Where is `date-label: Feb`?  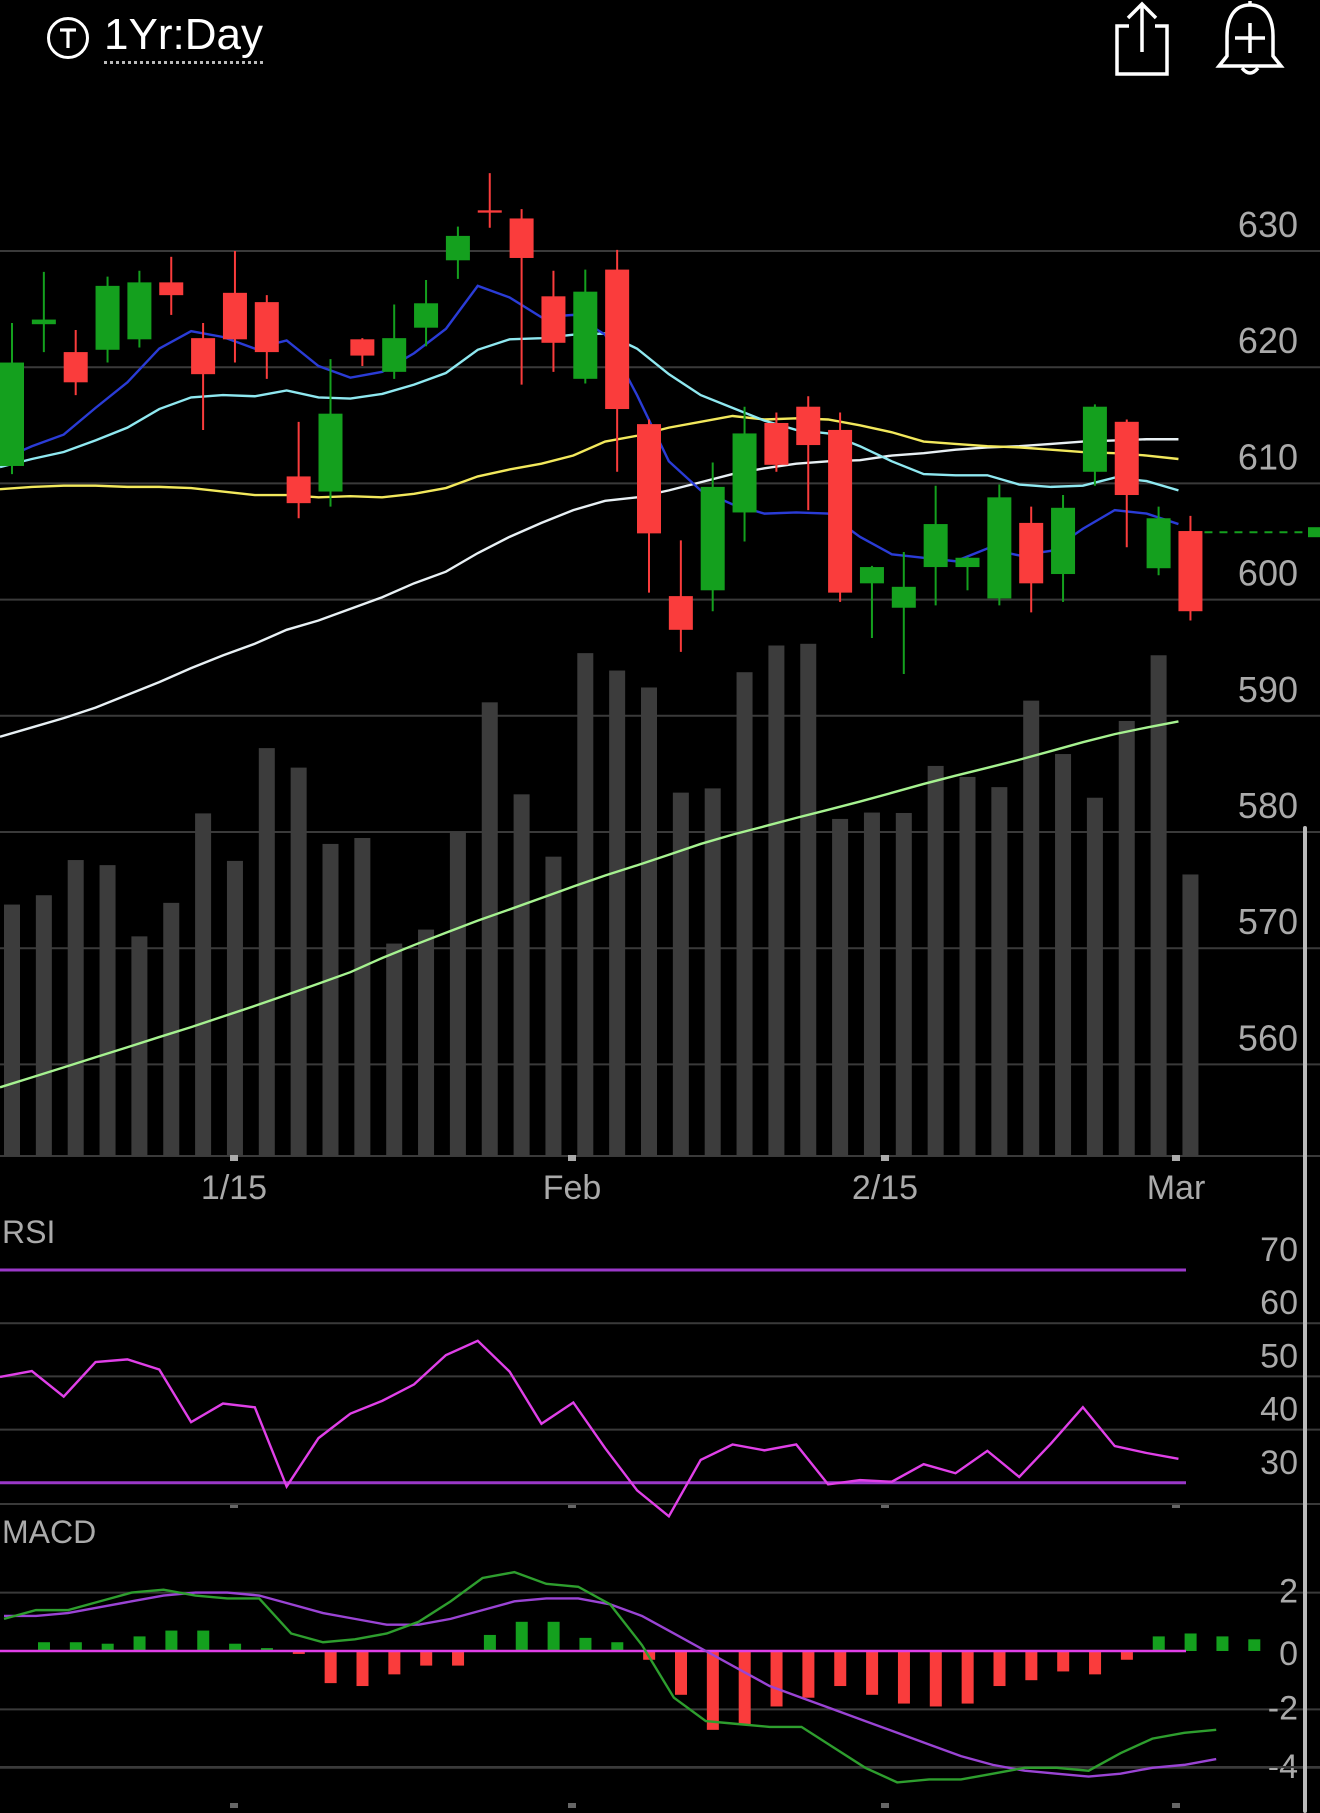 date-label: Feb is located at coordinates (572, 1188).